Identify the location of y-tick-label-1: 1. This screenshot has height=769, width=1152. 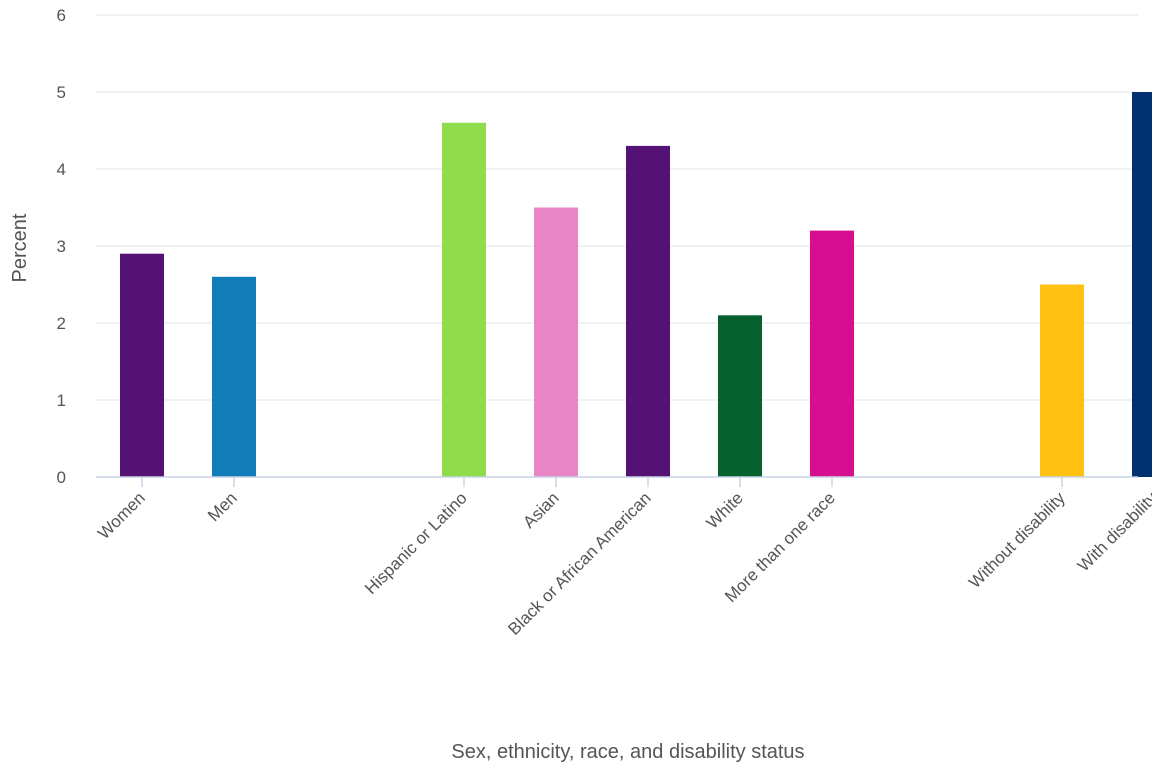
(61, 400).